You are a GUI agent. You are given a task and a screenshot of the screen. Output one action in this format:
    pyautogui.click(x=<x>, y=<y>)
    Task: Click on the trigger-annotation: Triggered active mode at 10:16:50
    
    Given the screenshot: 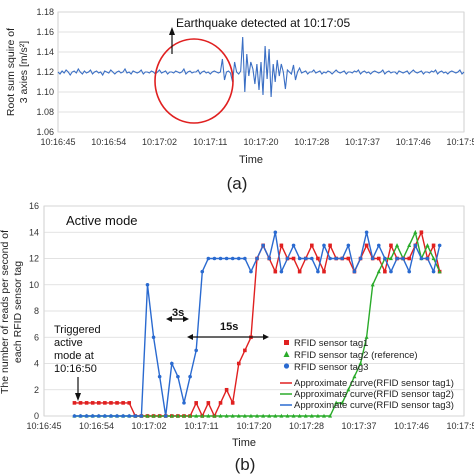 What is the action you would take?
    pyautogui.click(x=79, y=349)
    